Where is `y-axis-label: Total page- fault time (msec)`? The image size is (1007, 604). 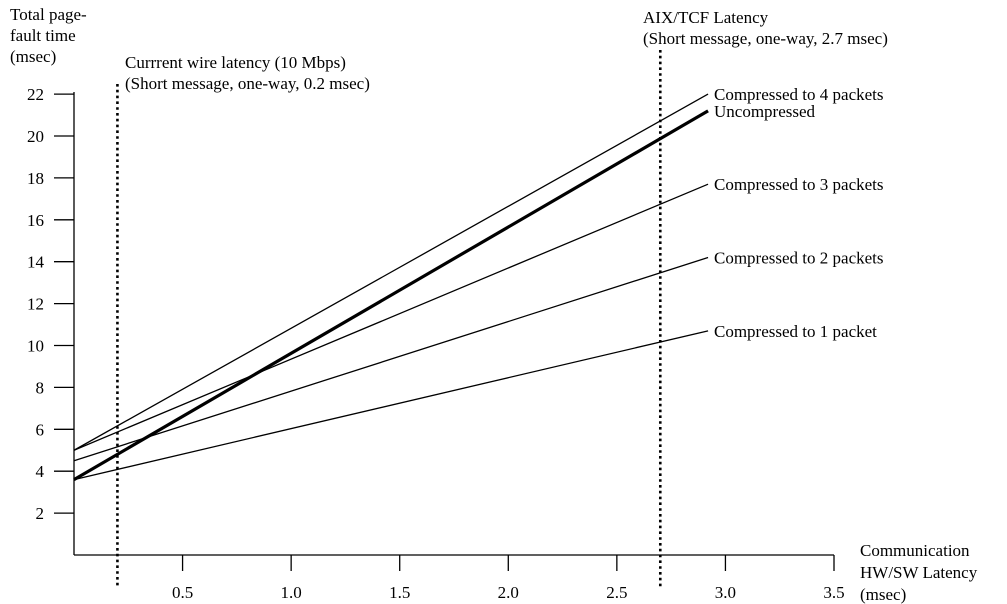 y-axis-label: Total page- fault time (msec) is located at coordinates (48, 35).